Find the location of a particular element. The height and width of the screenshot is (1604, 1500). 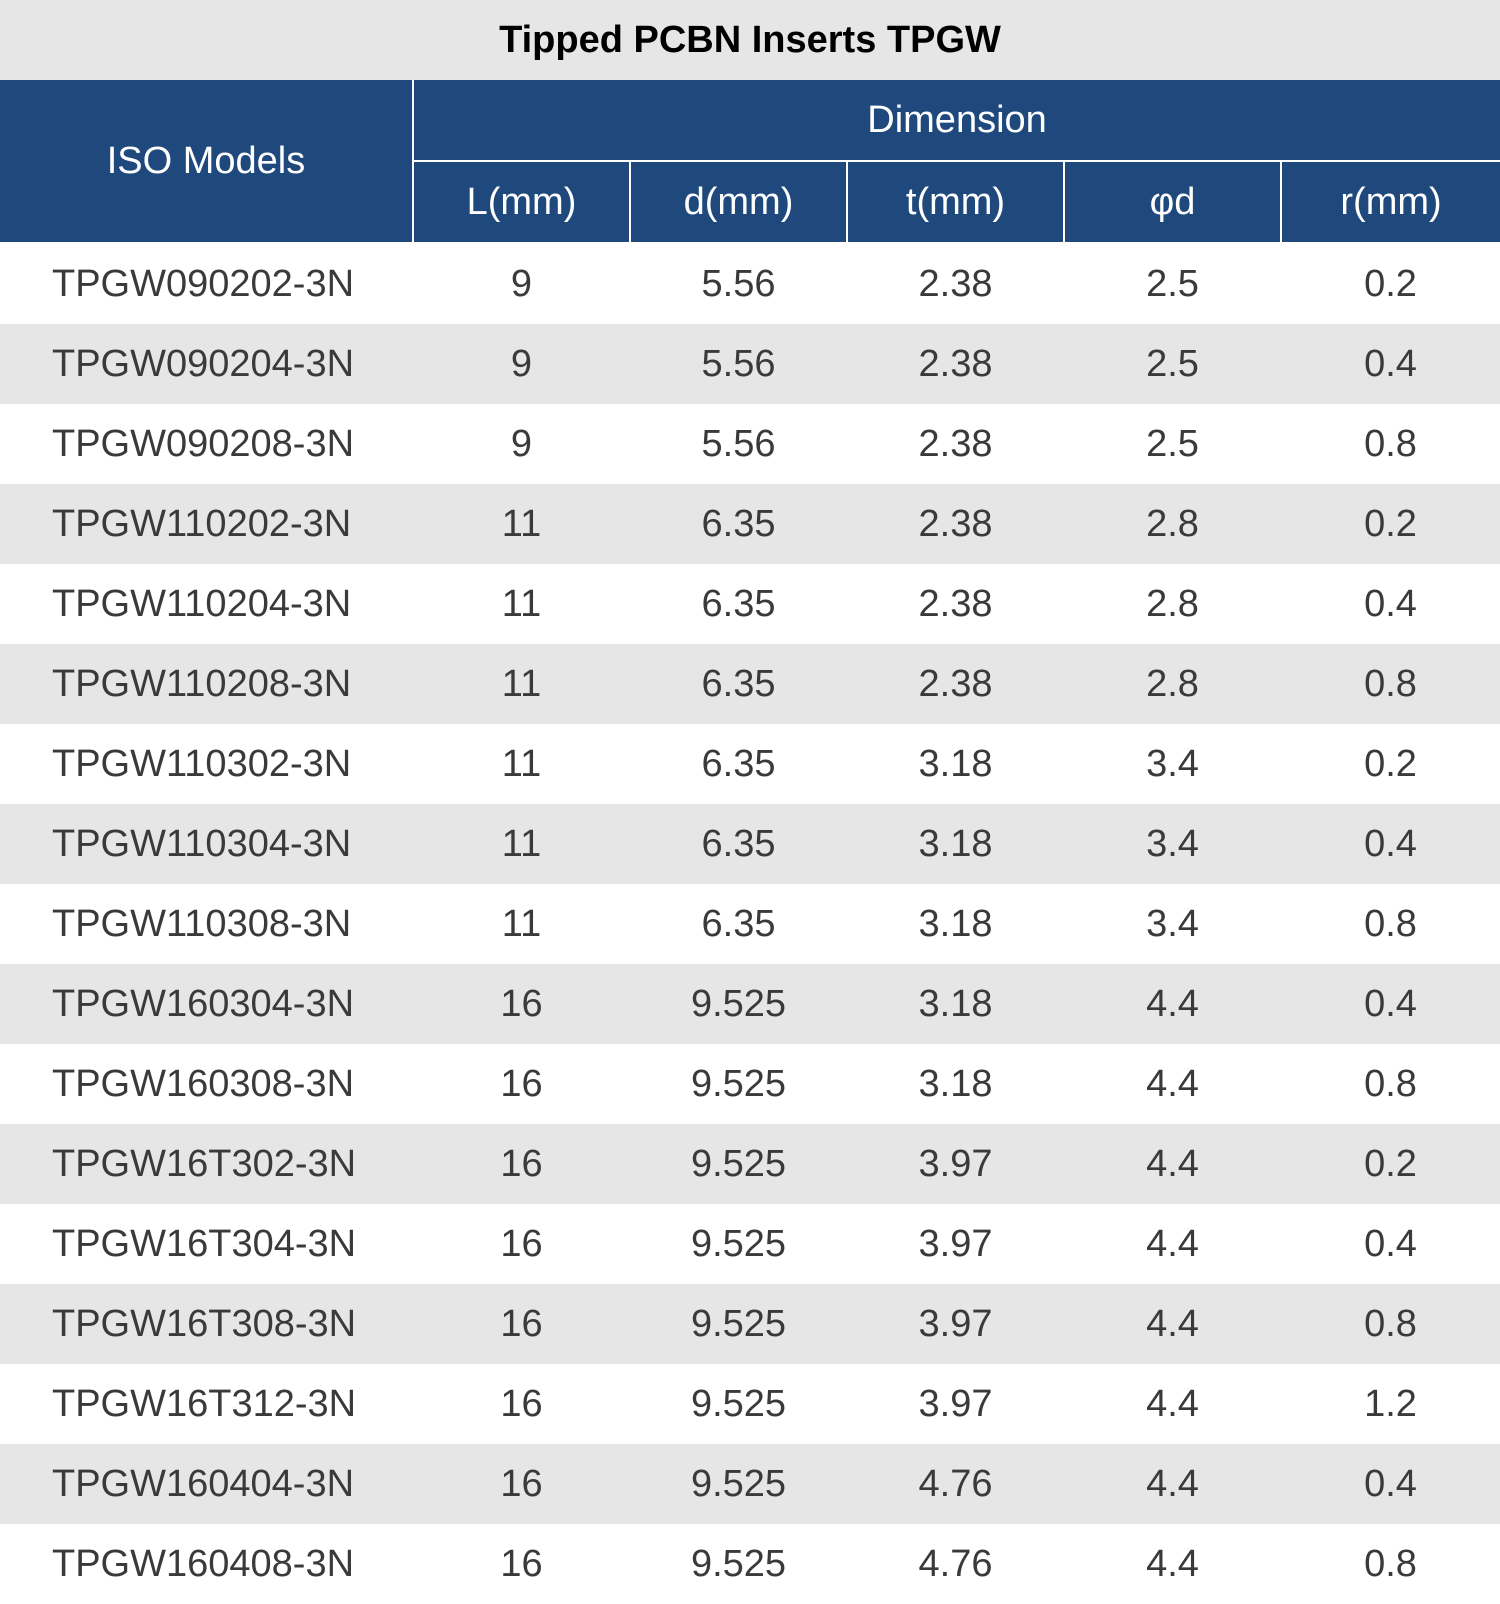

table-row: TPGW16T304-3N 16 9.525 3.97 4.4 0.4 is located at coordinates (750, 1244).